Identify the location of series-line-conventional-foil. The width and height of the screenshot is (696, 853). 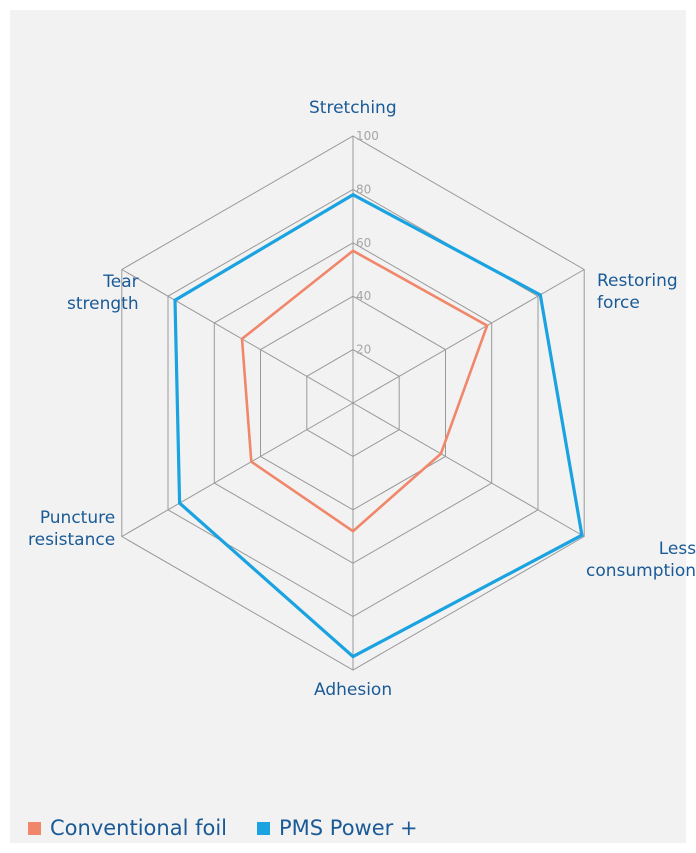
(364, 391).